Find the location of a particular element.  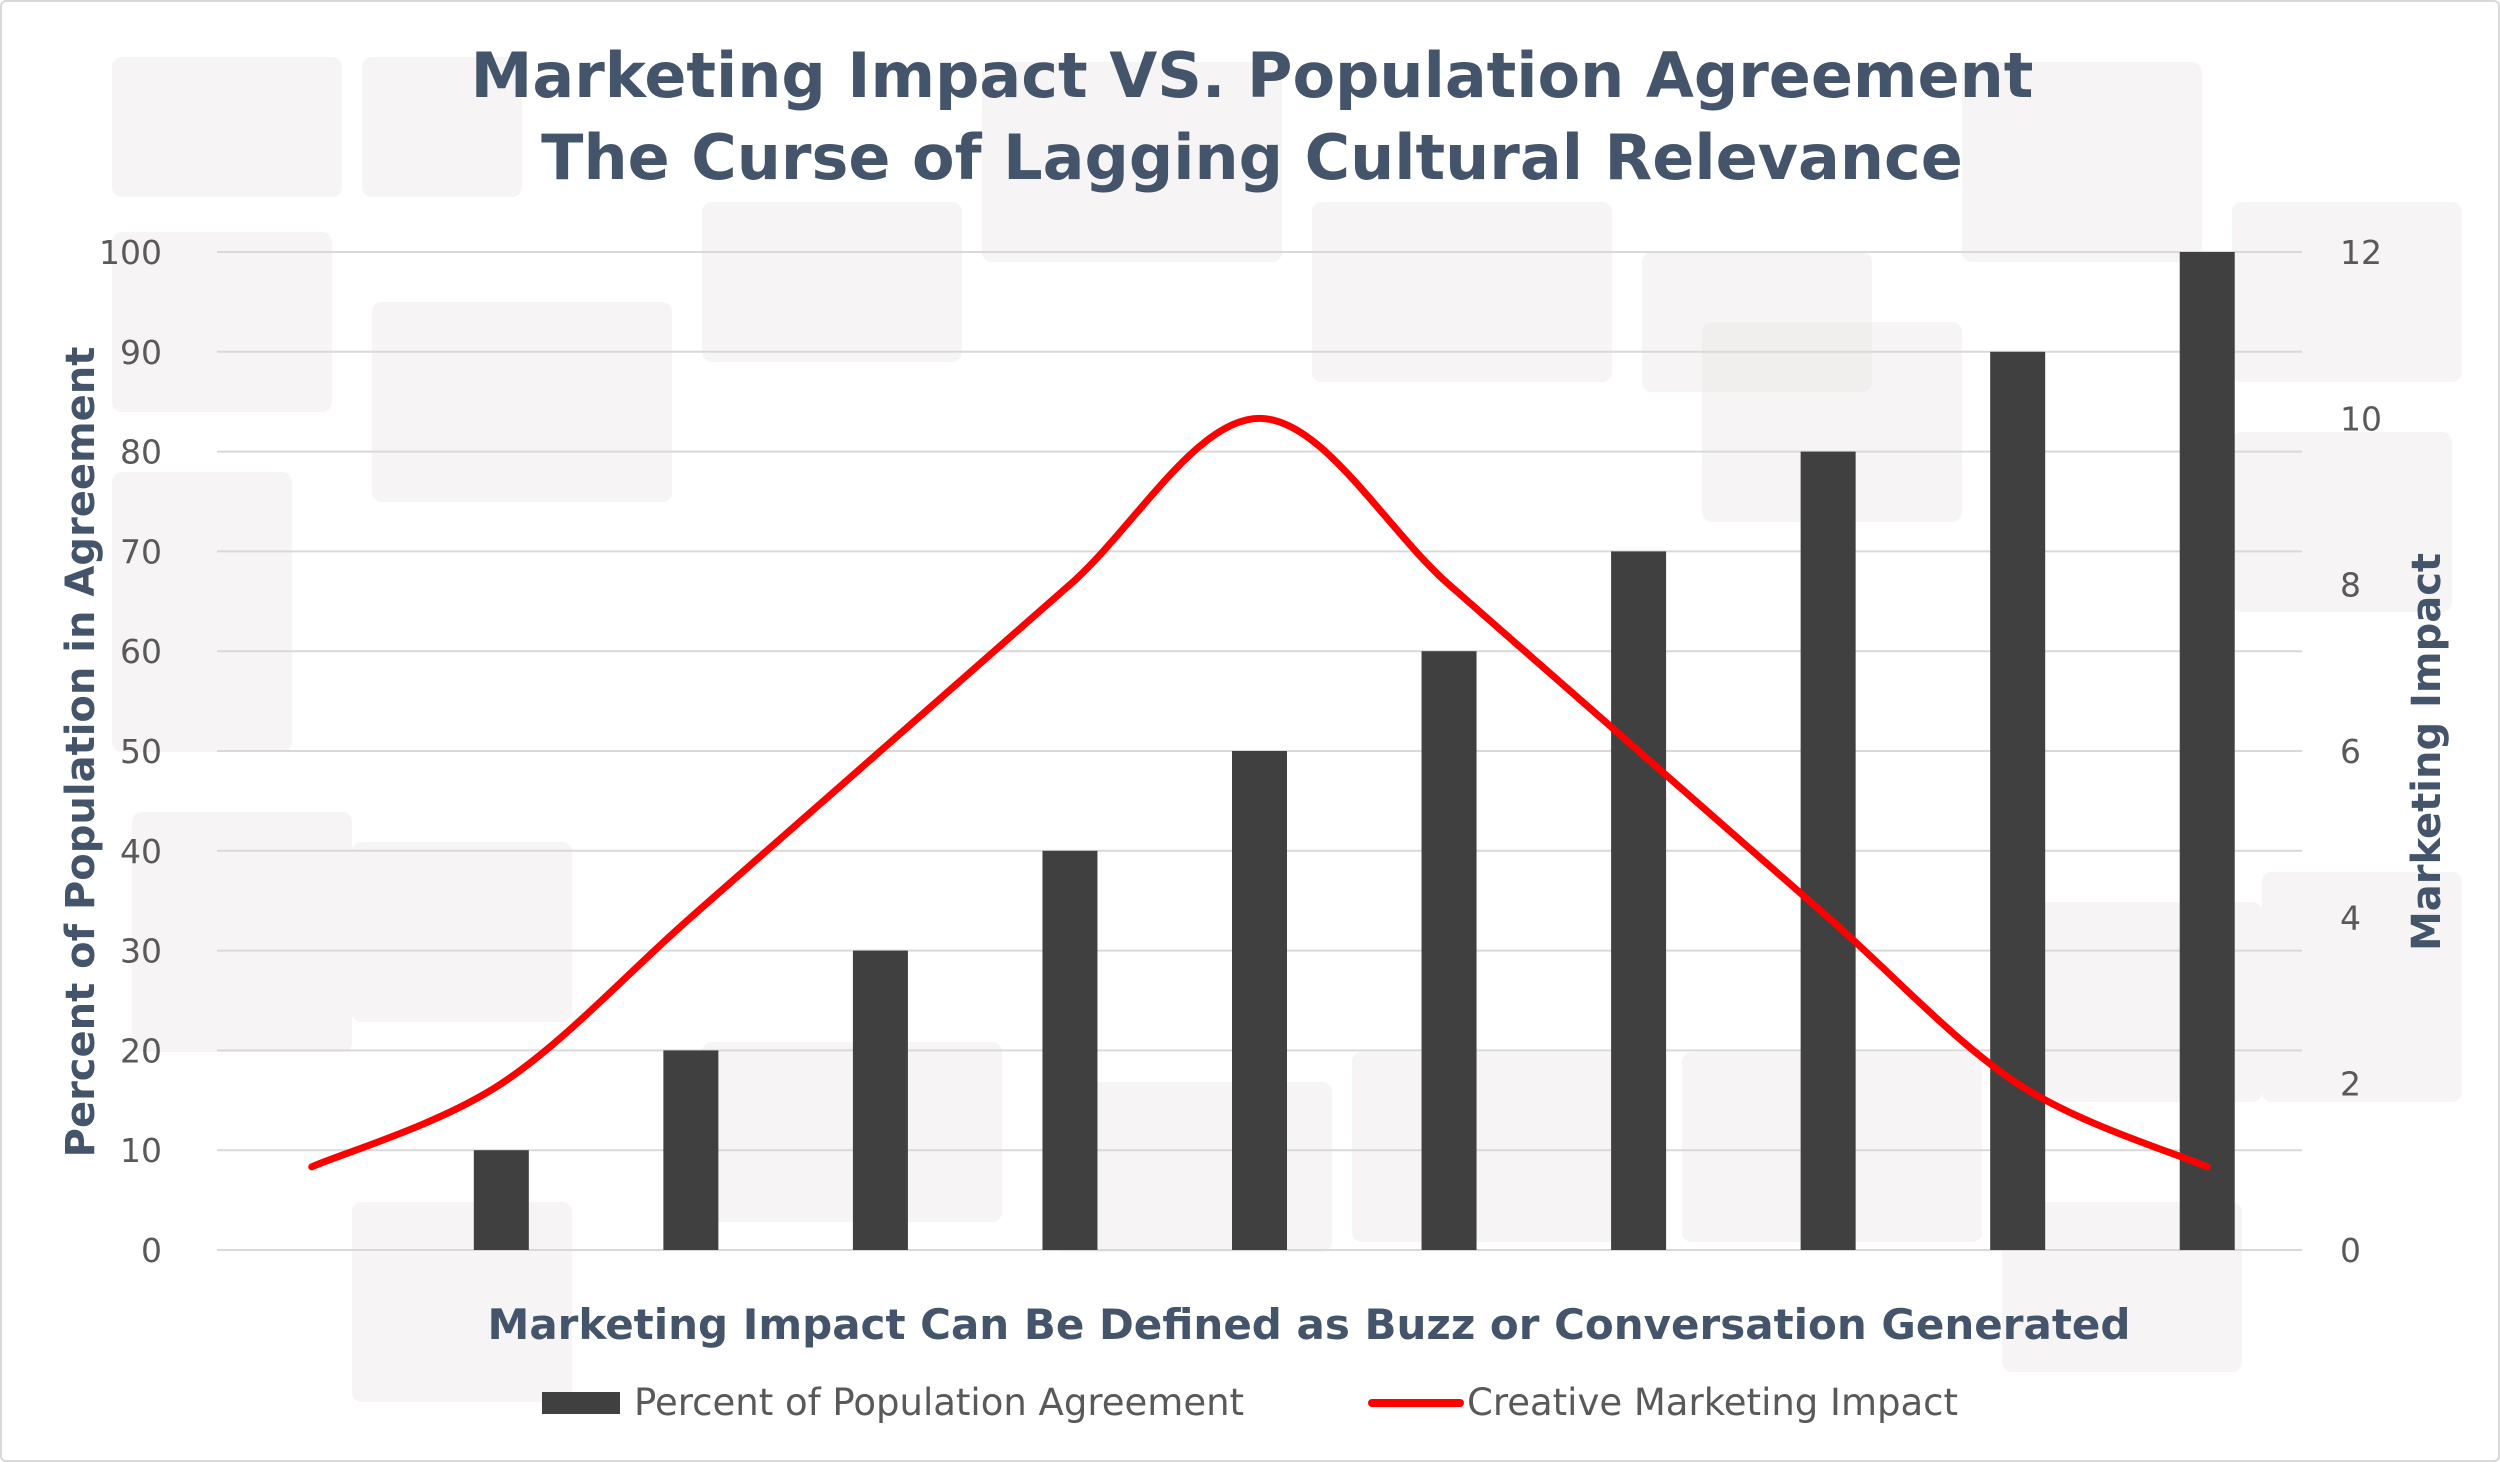

y-tick-label: 70 is located at coordinates (141, 551).